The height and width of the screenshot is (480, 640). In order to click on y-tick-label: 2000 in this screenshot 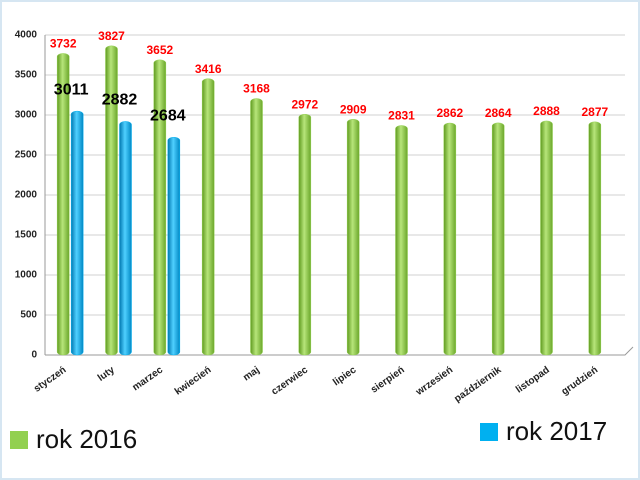, I will do `click(26, 195)`.